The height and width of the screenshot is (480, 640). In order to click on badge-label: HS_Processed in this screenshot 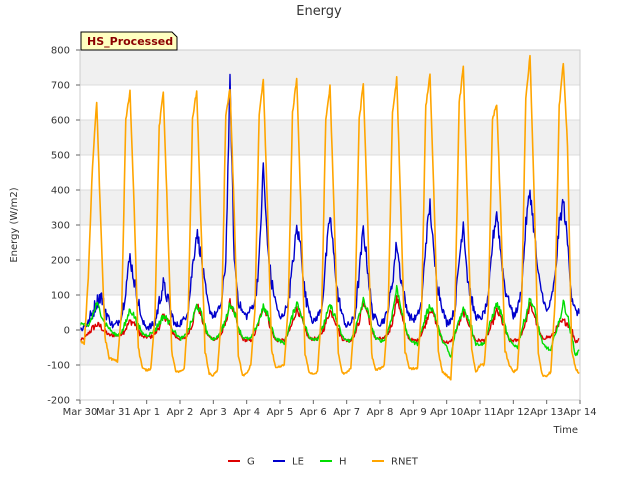, I will do `click(130, 41)`.